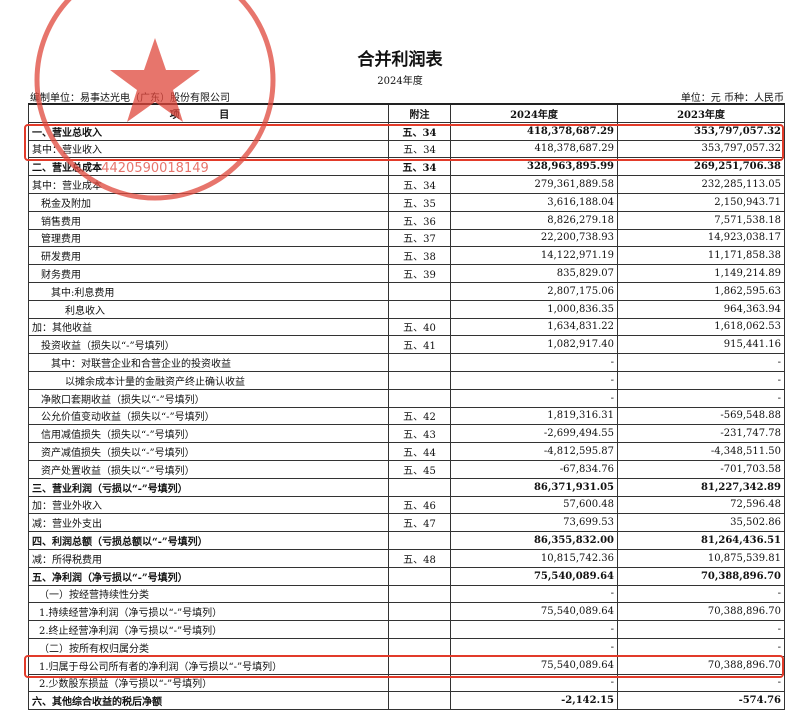 Image resolution: width=800 pixels, height=711 pixels. Describe the element at coordinates (534, 256) in the screenshot. I see `row-value-2024: 14,122,971.19` at that location.